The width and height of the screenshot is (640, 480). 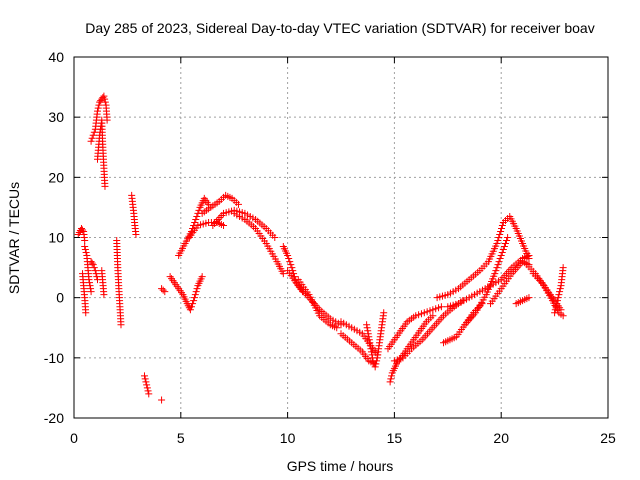 I want to click on y-tick-label: -20, so click(x=54, y=418).